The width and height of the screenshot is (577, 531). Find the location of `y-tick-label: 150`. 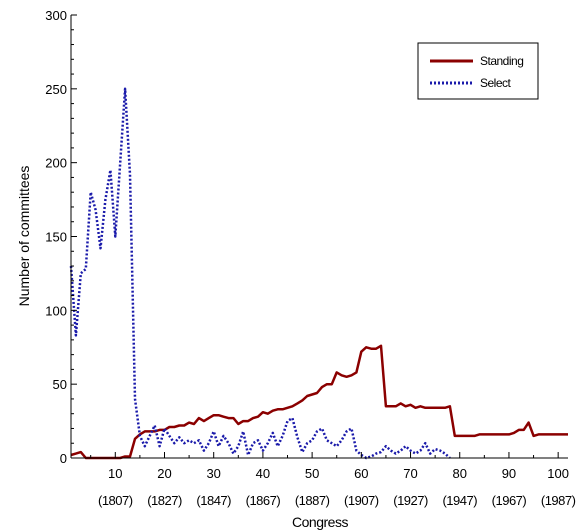

y-tick-label: 150 is located at coordinates (56, 237).